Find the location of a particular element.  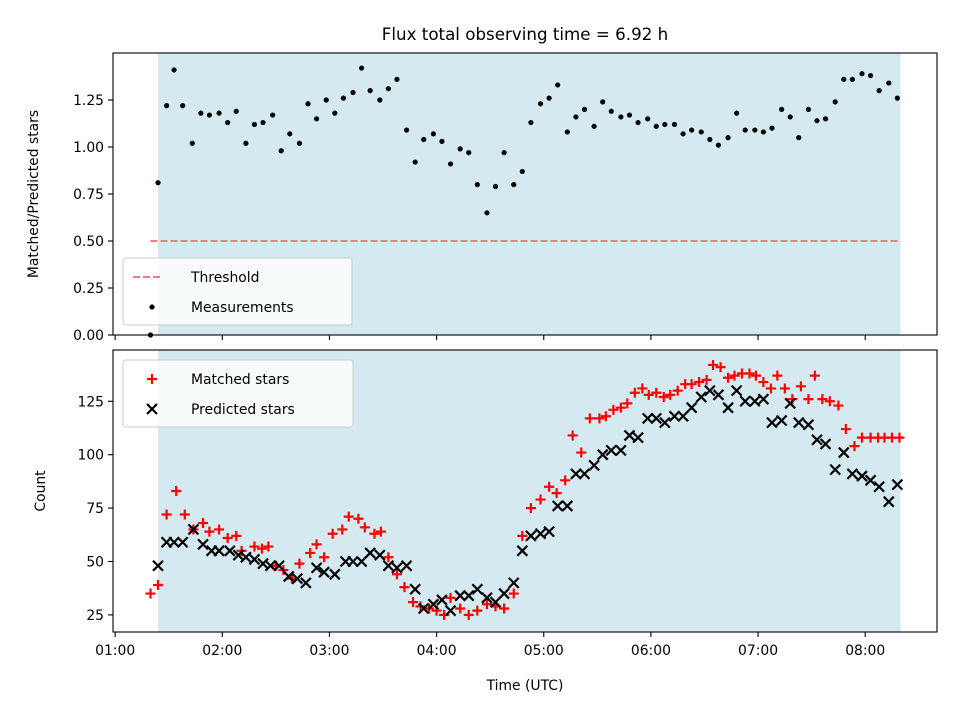

y-tick-label: 0.25 is located at coordinates (88, 289).